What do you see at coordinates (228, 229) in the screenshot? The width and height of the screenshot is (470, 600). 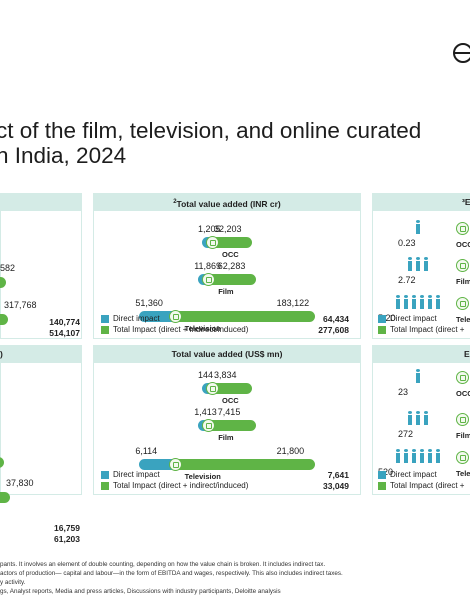 I see `total-value-label: 32,203` at bounding box center [228, 229].